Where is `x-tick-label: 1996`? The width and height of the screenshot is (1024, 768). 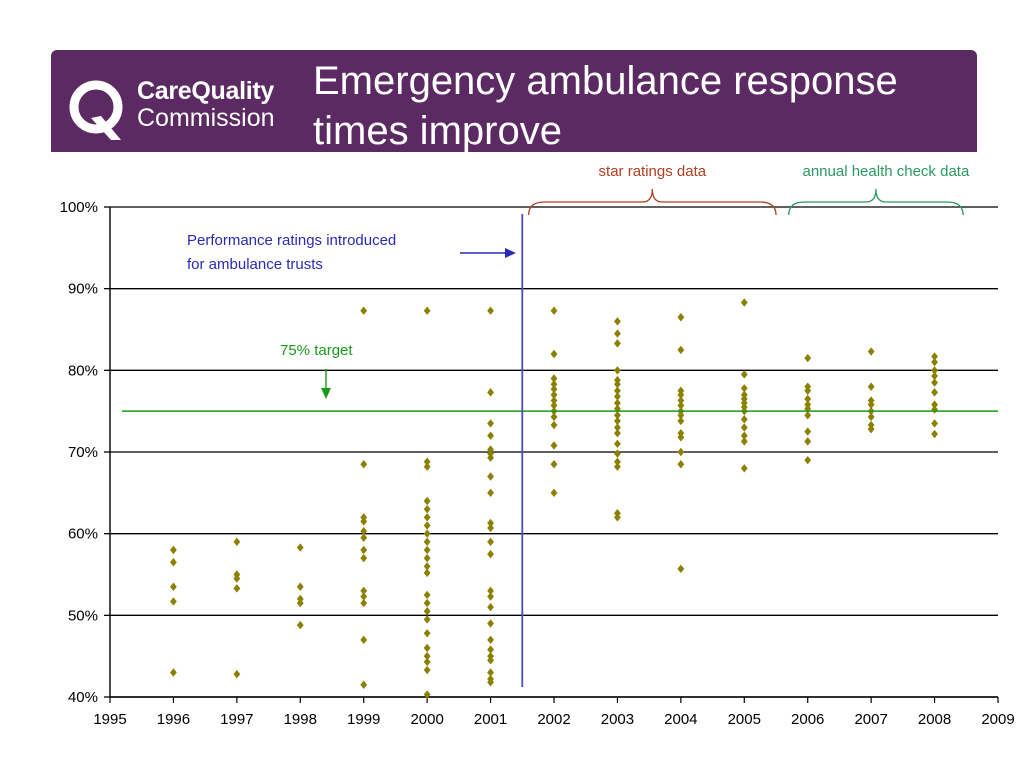 x-tick-label: 1996 is located at coordinates (173, 719).